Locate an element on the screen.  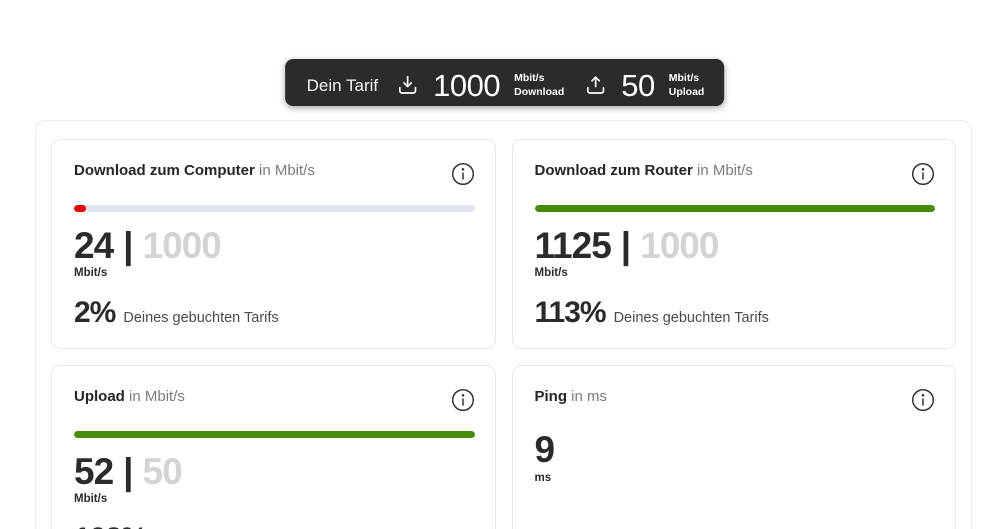
card-title: Upload in Mbit/s is located at coordinates (129, 396).